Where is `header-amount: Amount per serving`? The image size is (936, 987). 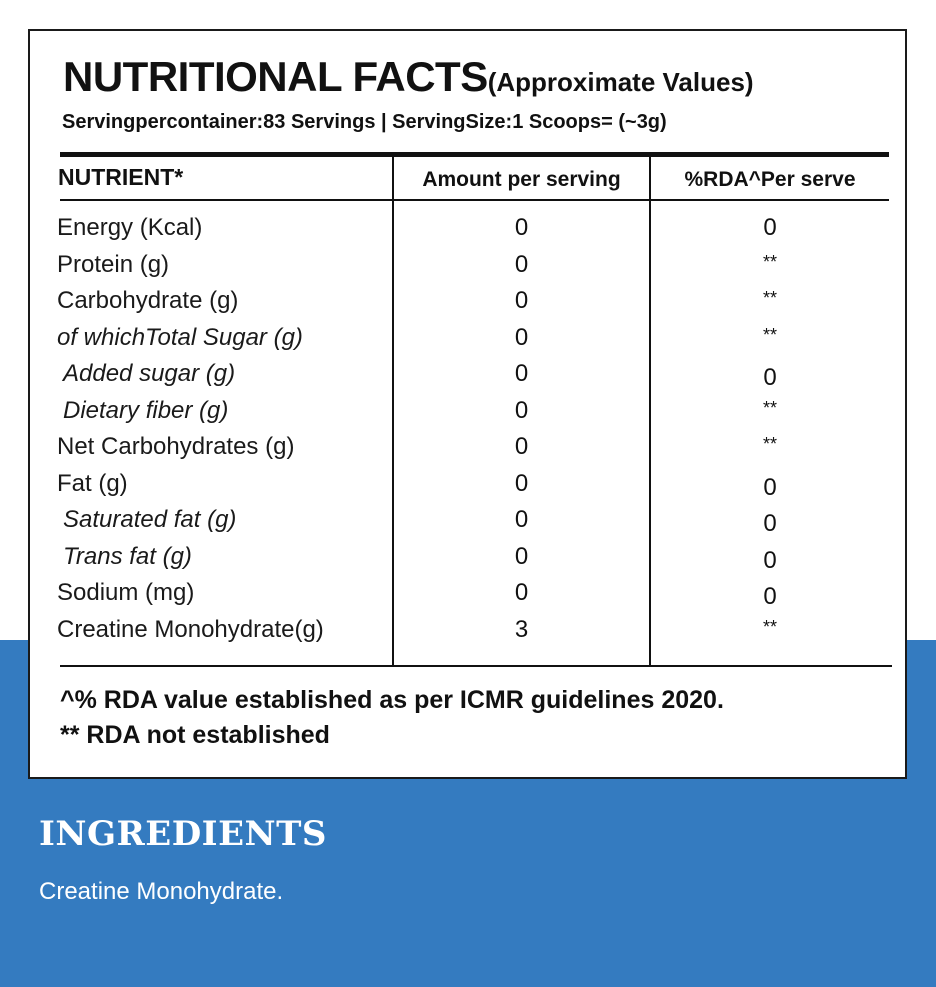
header-amount: Amount per serving is located at coordinates (521, 179).